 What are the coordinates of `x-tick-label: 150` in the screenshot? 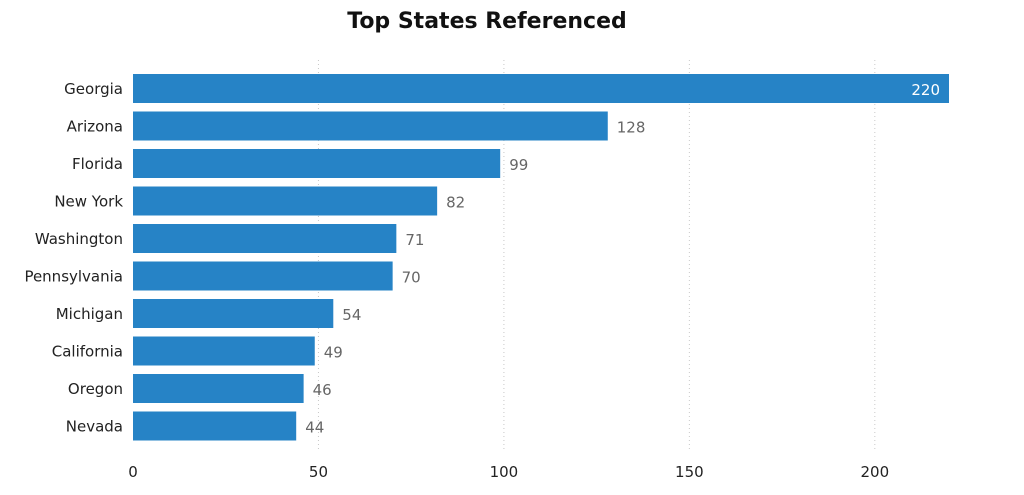 It's located at (689, 472).